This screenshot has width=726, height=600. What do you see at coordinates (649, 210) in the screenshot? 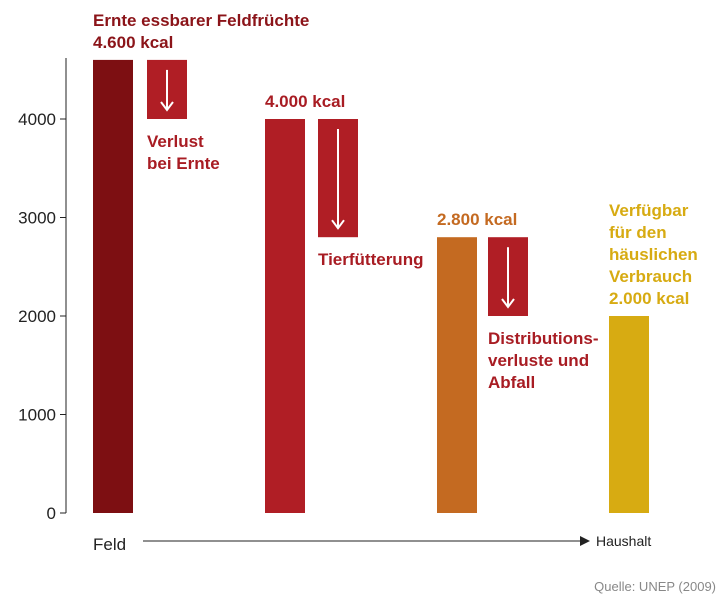
I see `bar-label: Verfügbar` at bounding box center [649, 210].